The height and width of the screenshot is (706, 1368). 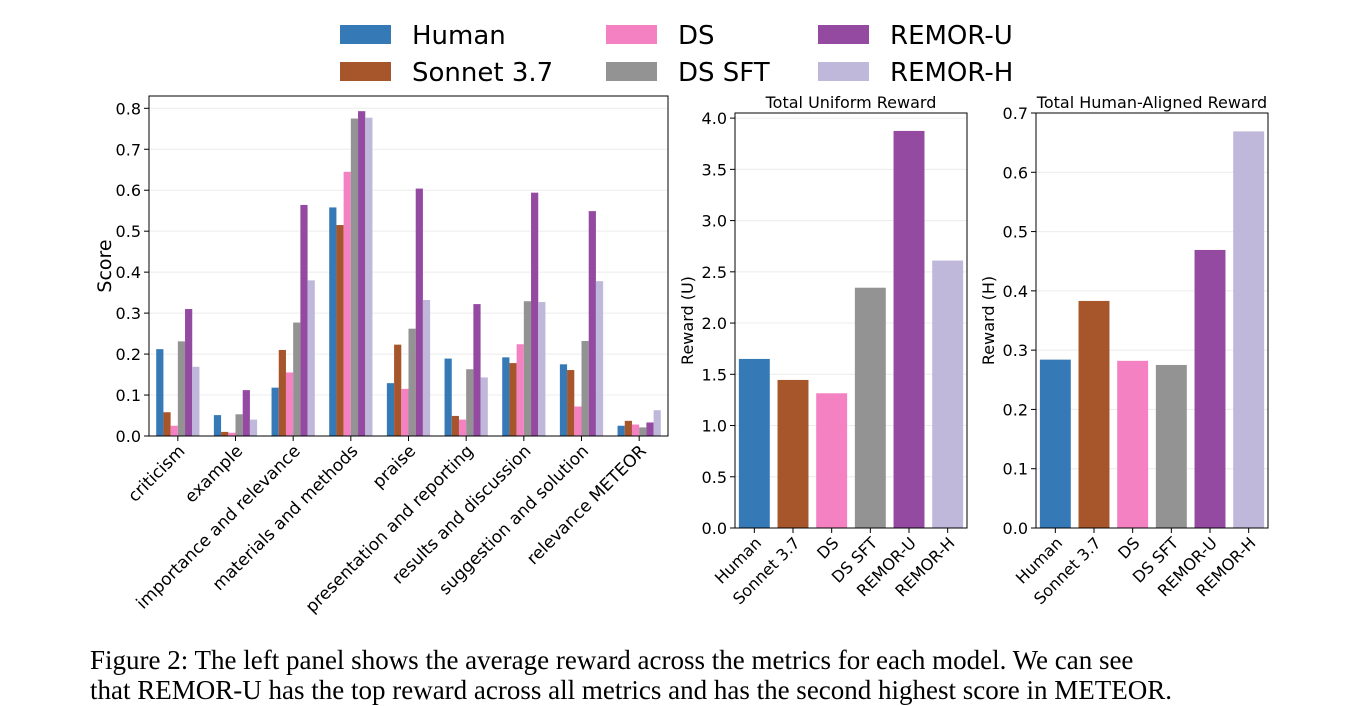 I want to click on bar-sonnet-3-7-suggestion-and-solution, so click(x=571, y=403).